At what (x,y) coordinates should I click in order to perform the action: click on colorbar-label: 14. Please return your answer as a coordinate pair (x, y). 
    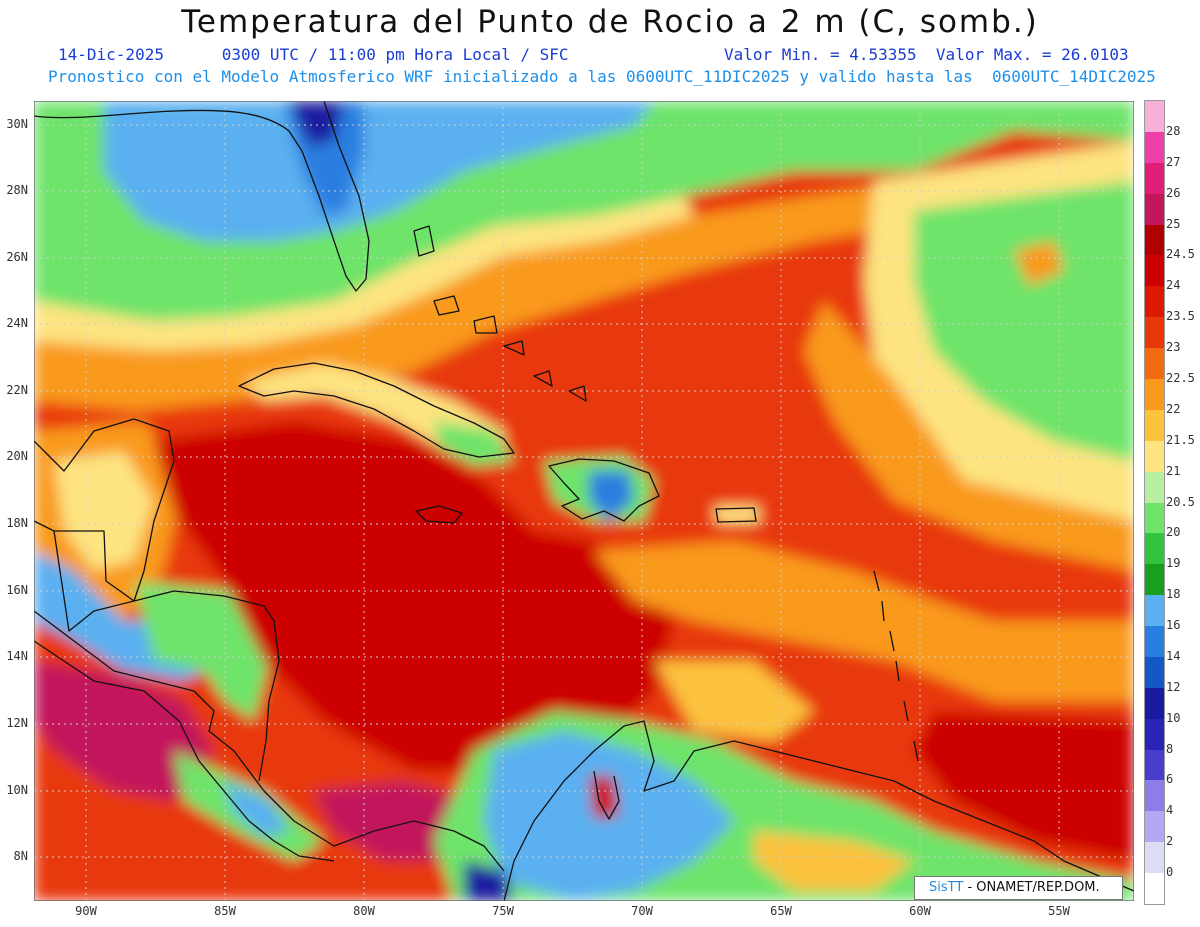
    Looking at the image, I should click on (1173, 655).